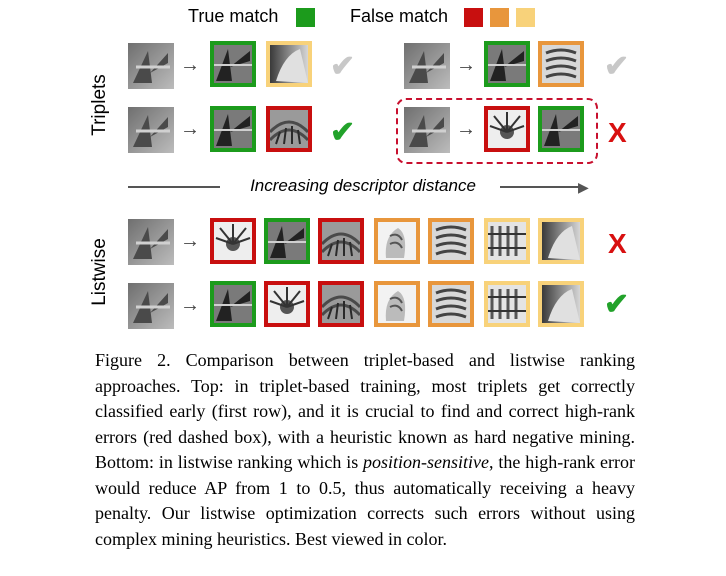 This screenshot has height=576, width=726. Describe the element at coordinates (305, 17) in the screenshot. I see `legend-true-swatch` at that location.